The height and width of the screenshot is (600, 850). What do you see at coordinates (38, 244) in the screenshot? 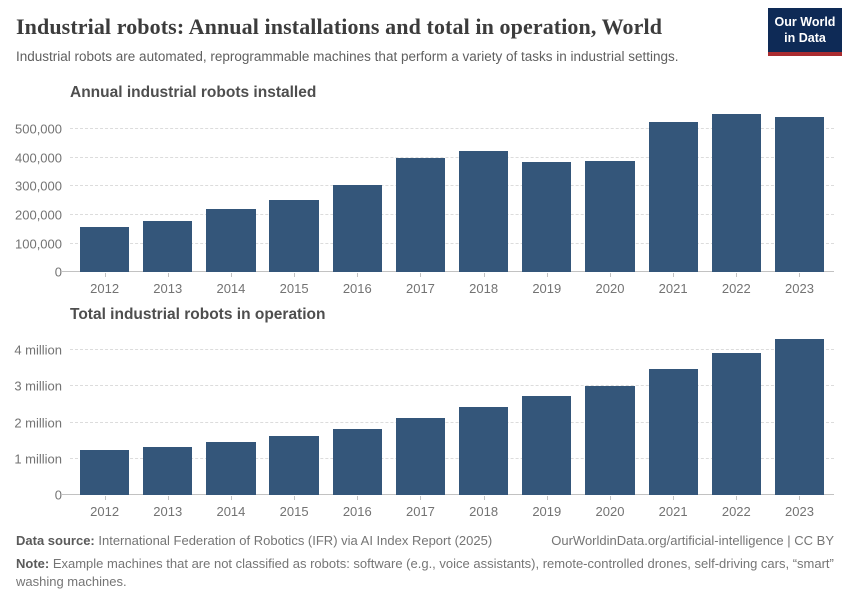
I see `y-tick-label: 100,000` at bounding box center [38, 244].